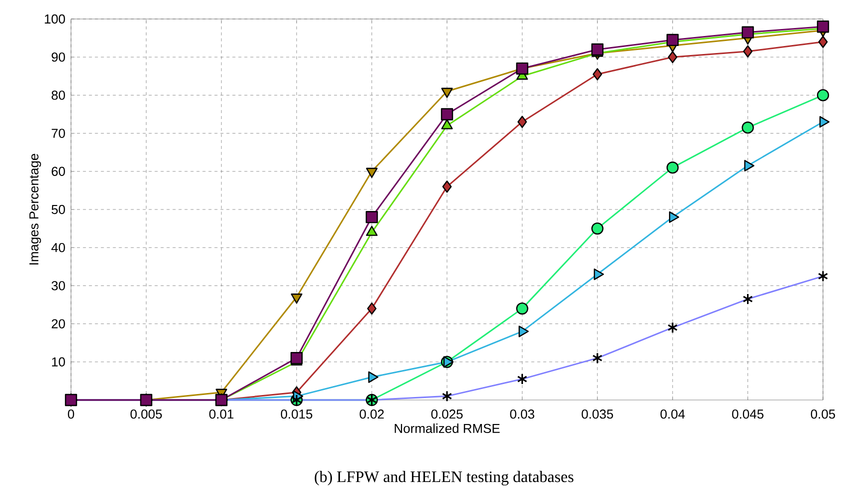  What do you see at coordinates (58, 57) in the screenshot?
I see `y-tick-label: 90` at bounding box center [58, 57].